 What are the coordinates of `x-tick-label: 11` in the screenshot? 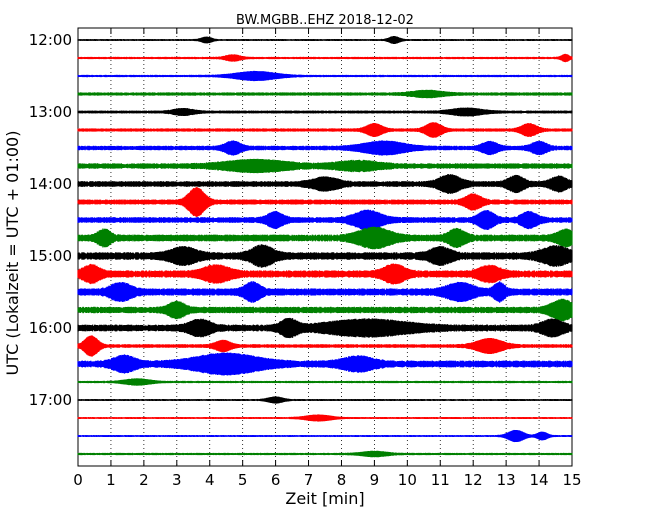 It's located at (440, 480).